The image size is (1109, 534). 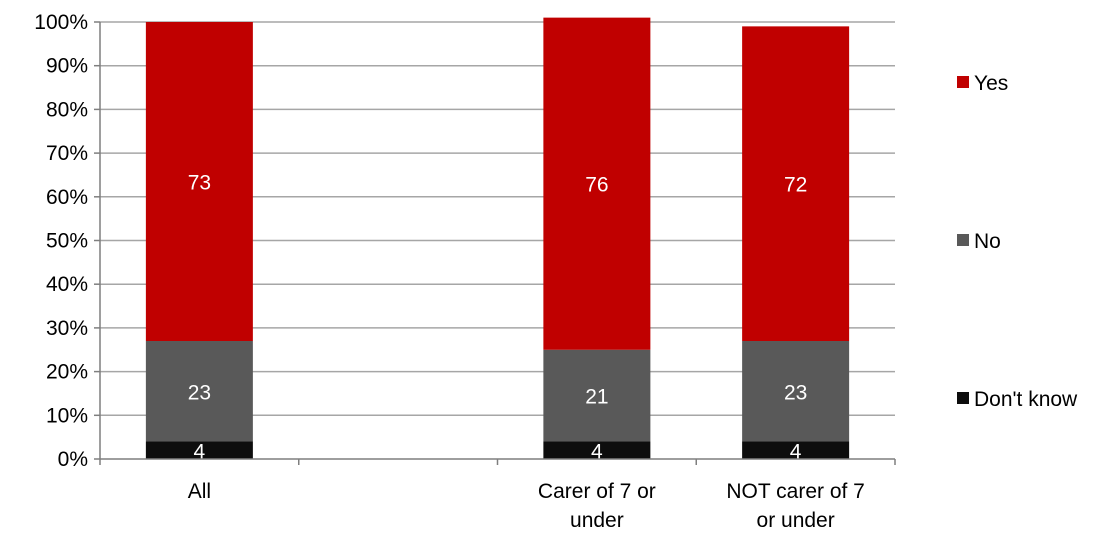 What do you see at coordinates (795, 491) in the screenshot?
I see `x-category-label: NOT carer of 7` at bounding box center [795, 491].